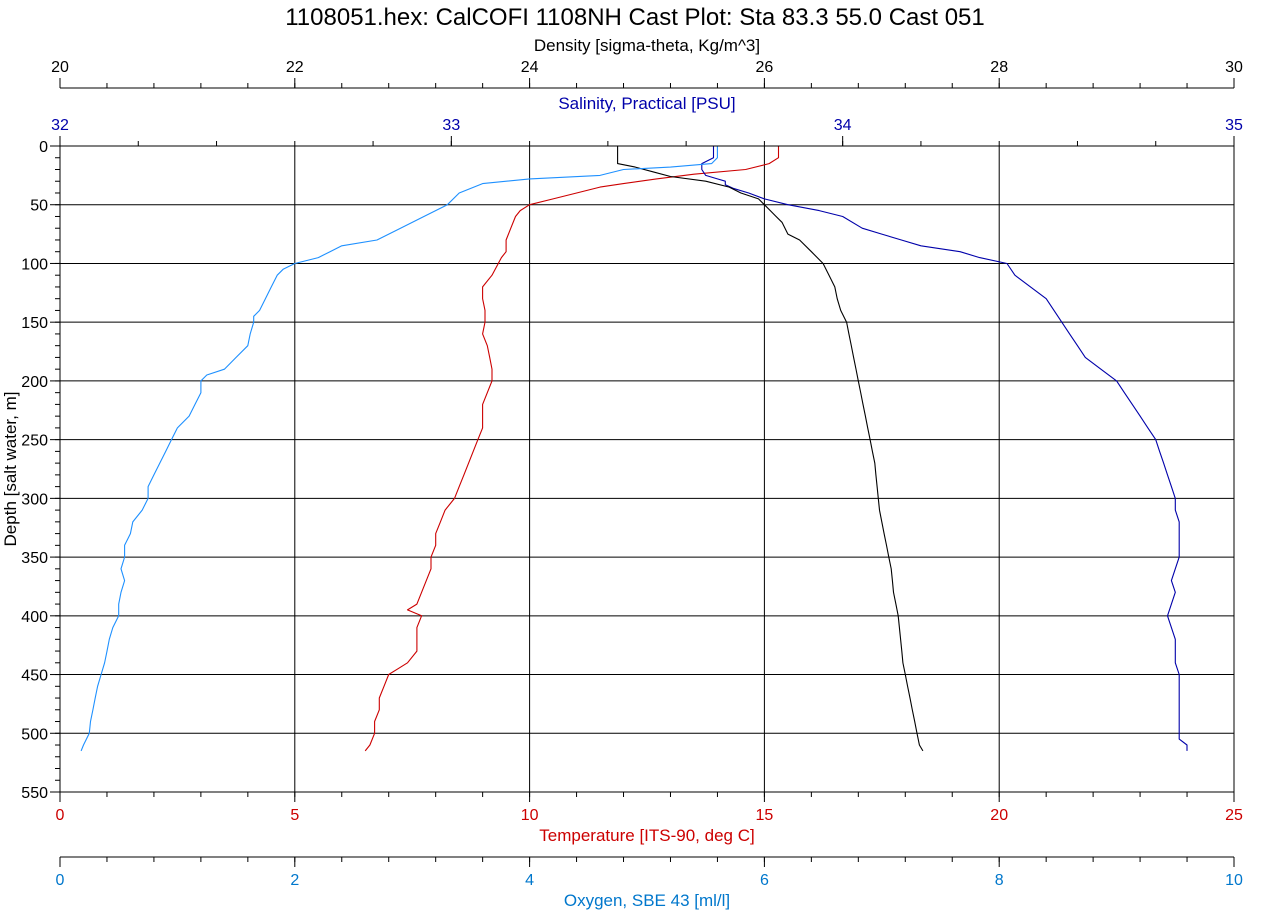 Image resolution: width=1270 pixels, height=910 pixels. I want to click on axis-label-oxygen: Oxygen, SBE 43 [ml/l], so click(647, 900).